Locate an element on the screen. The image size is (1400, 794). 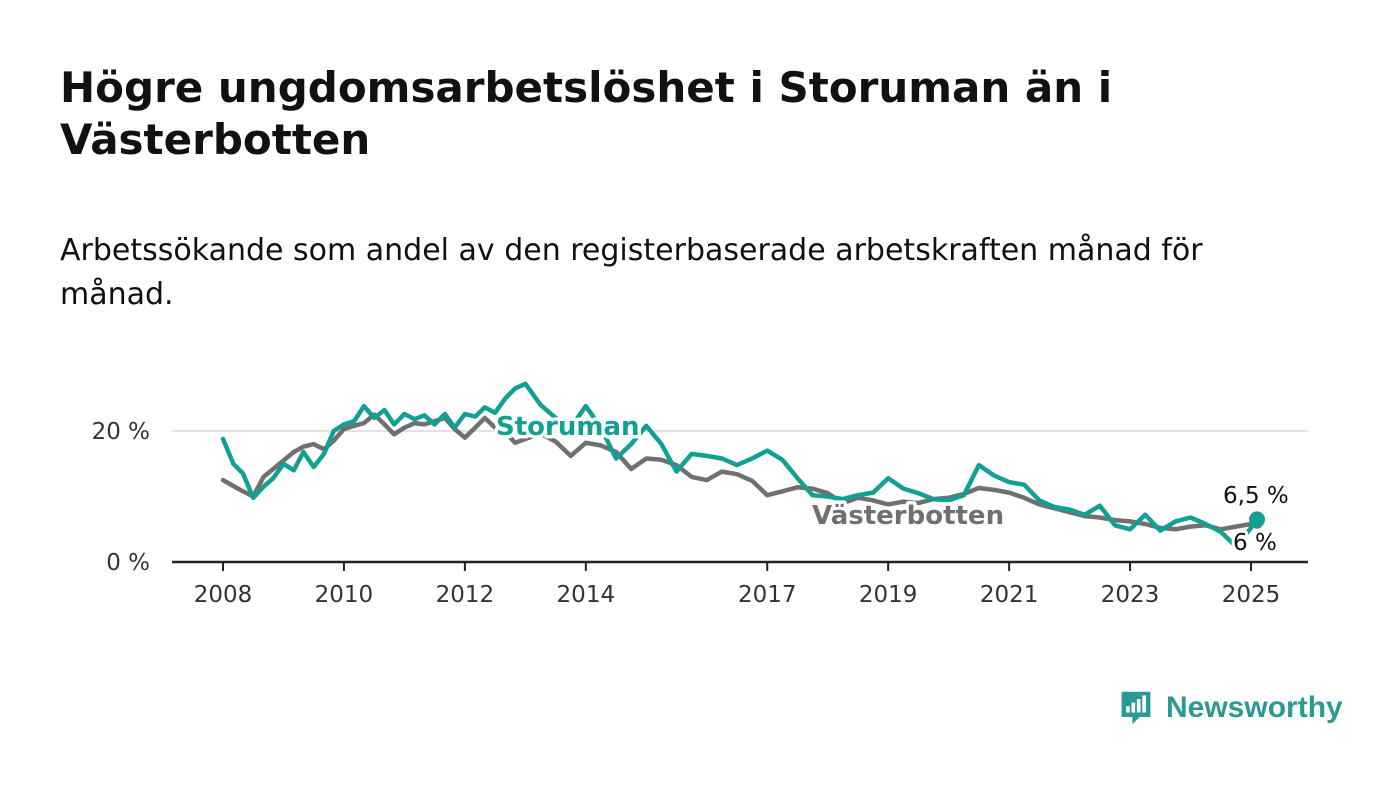
x-tick-label: 2019 is located at coordinates (888, 595).